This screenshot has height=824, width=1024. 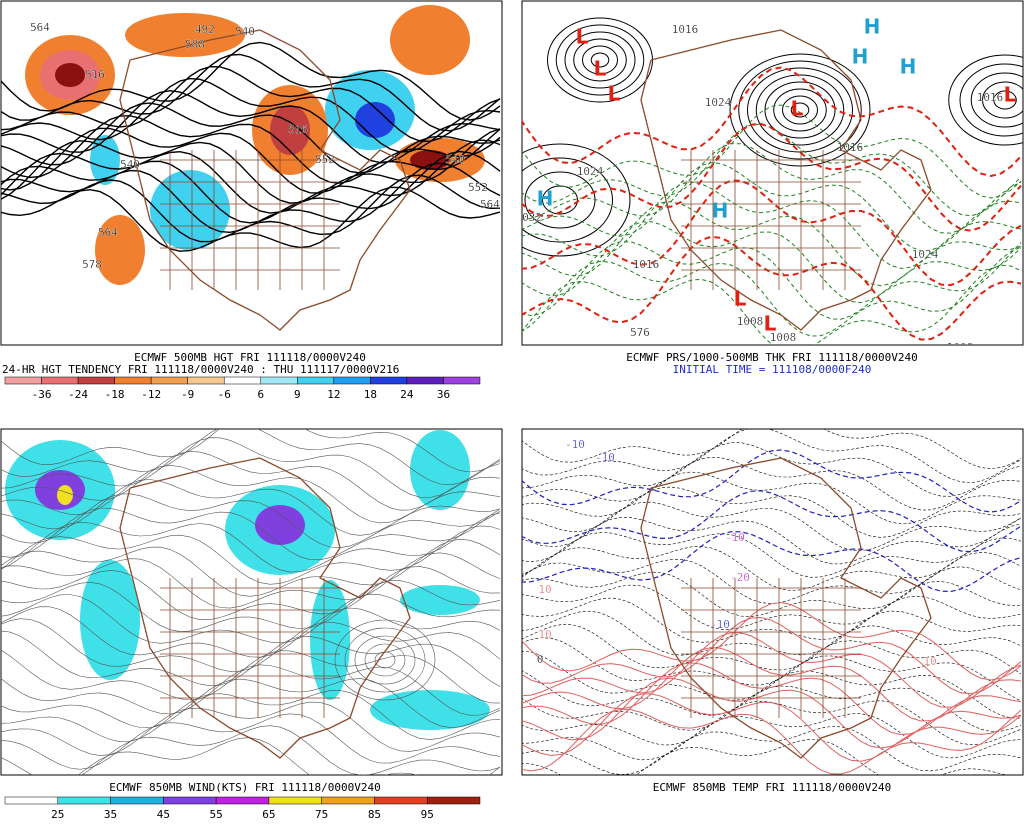 I want to click on caption: ECMWF 850MB TEMP FRI 111118/0000V240, so click(x=772, y=787).